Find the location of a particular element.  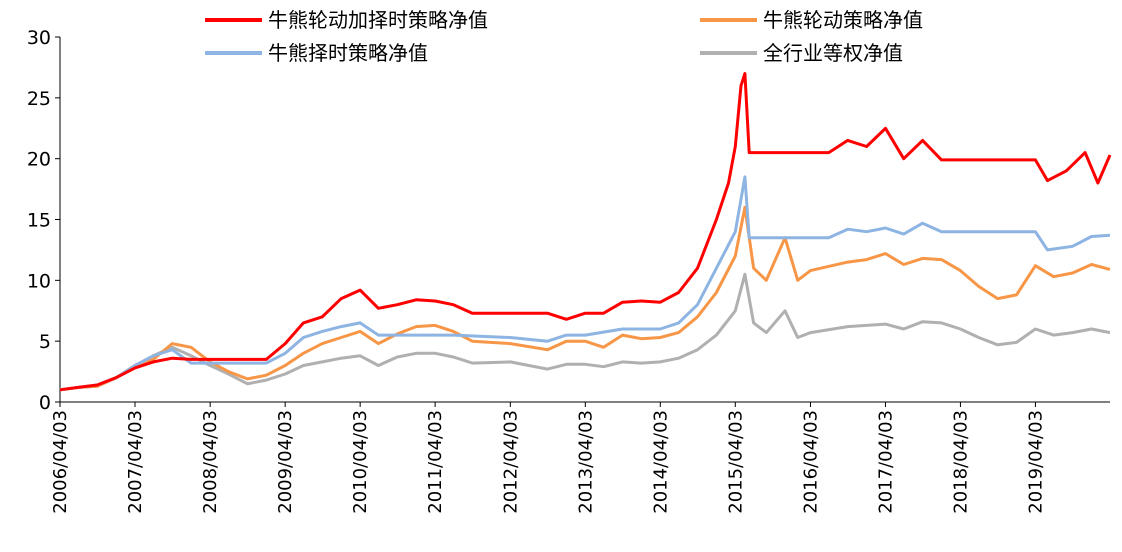

x-tick-label: 2015/04/03 is located at coordinates (735, 462).